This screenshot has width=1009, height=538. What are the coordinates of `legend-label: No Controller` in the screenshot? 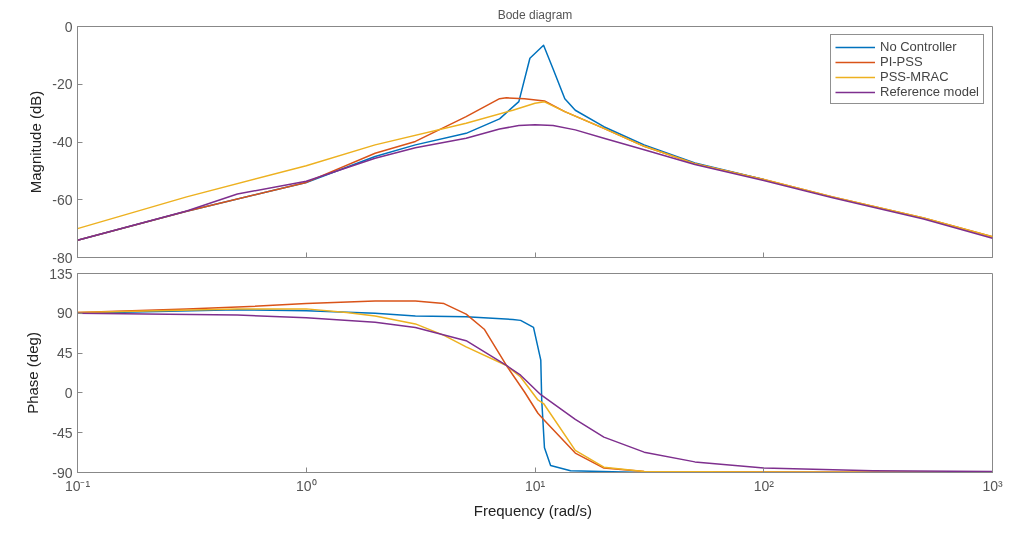 It's located at (918, 46).